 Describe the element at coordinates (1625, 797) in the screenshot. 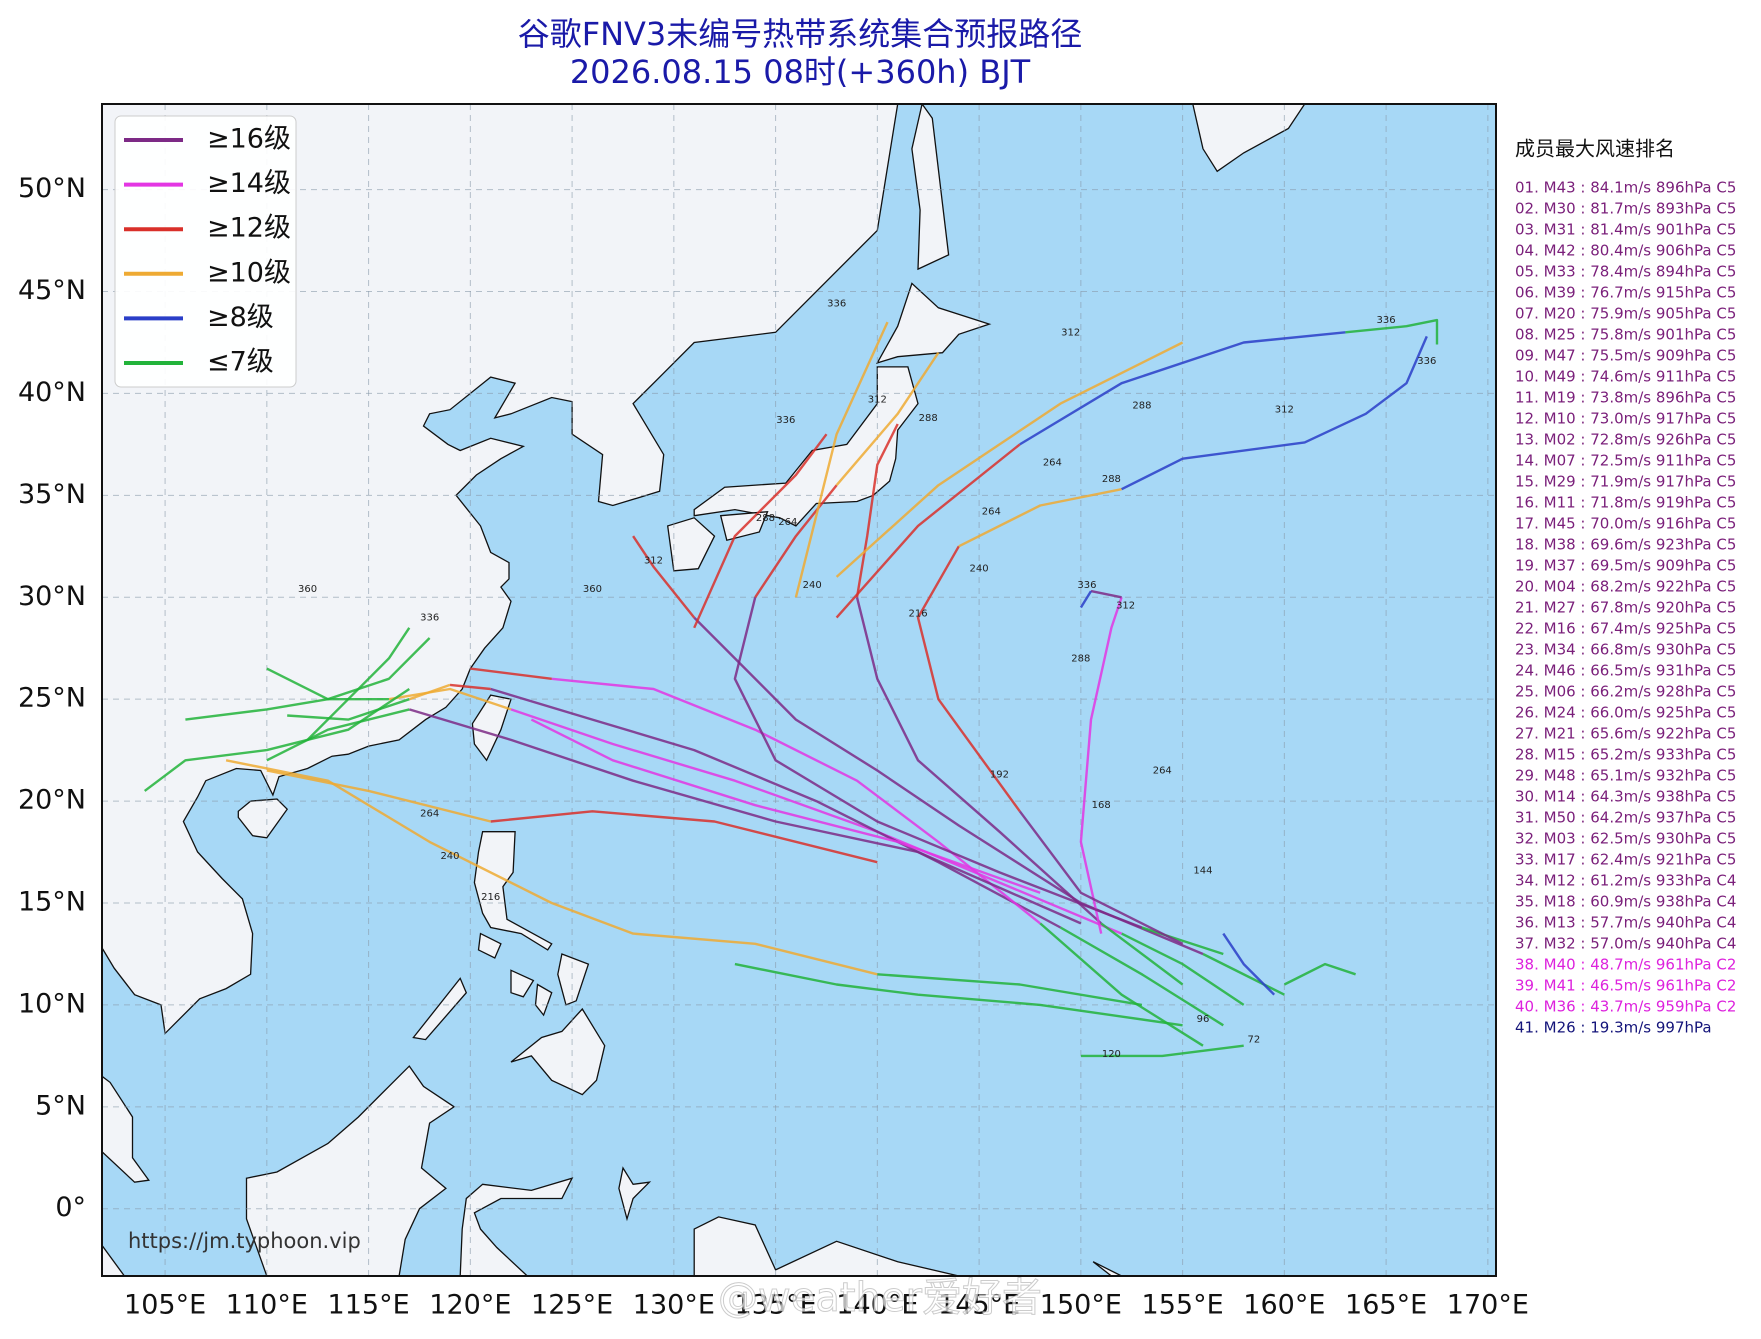

I see `ranking-item: 30. M14 : 64.3m/s 938hPa C5` at that location.